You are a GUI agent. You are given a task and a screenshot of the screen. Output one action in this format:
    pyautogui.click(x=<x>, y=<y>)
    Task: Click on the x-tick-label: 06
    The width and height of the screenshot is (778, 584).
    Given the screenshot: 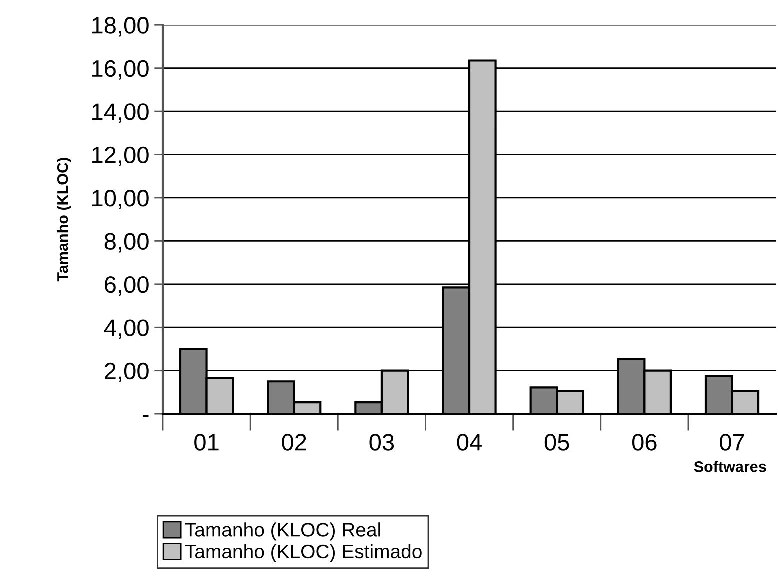 What is the action you would take?
    pyautogui.click(x=644, y=442)
    